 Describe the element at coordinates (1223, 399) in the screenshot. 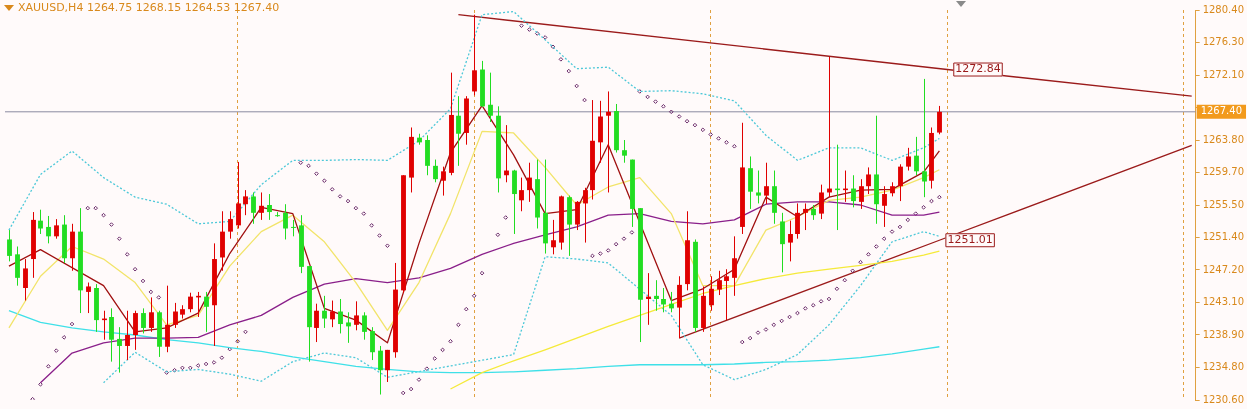

I see `y-tick-label: 1230.60` at that location.